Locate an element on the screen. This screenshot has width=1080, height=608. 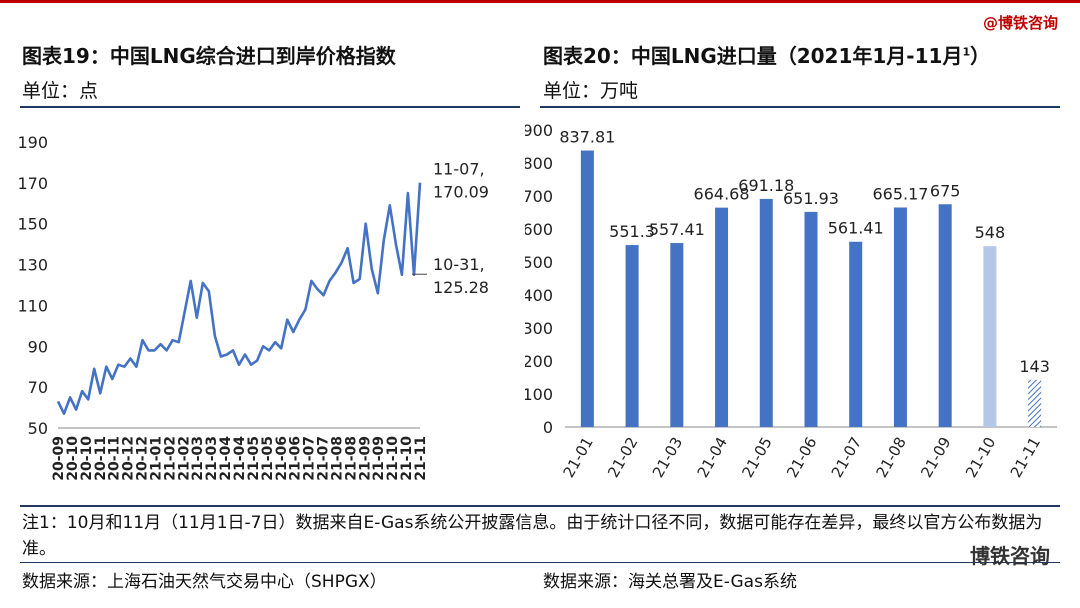
left-chart-title: 图表19：中国LNG综合进口到岸价格指数 is located at coordinates (209, 56).